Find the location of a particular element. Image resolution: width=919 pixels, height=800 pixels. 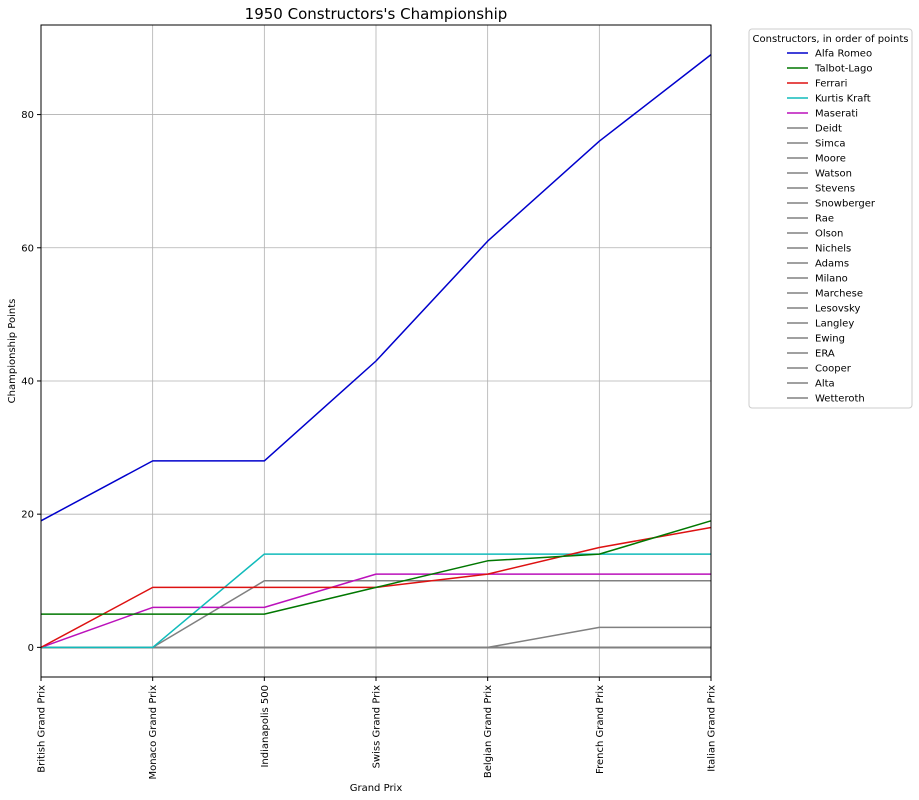

x-axis-label: Grand Prix is located at coordinates (376, 788).